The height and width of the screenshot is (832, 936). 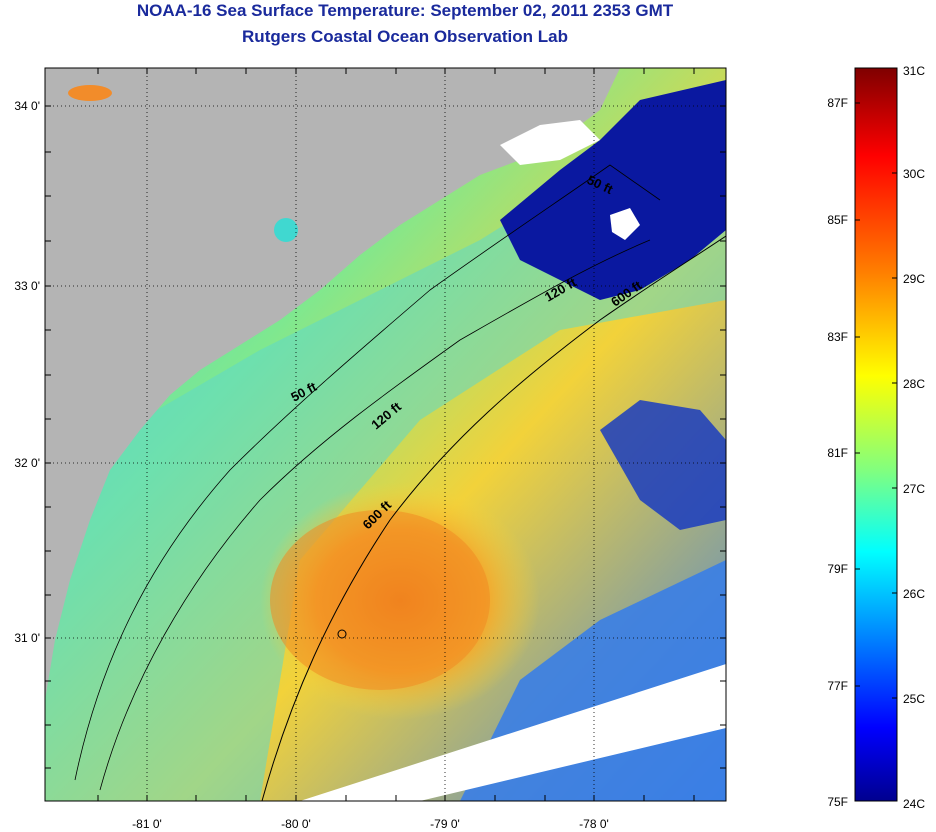 I want to click on map-subtitle: Rutgers Coastal Ocean Observation Lab, so click(x=405, y=36).